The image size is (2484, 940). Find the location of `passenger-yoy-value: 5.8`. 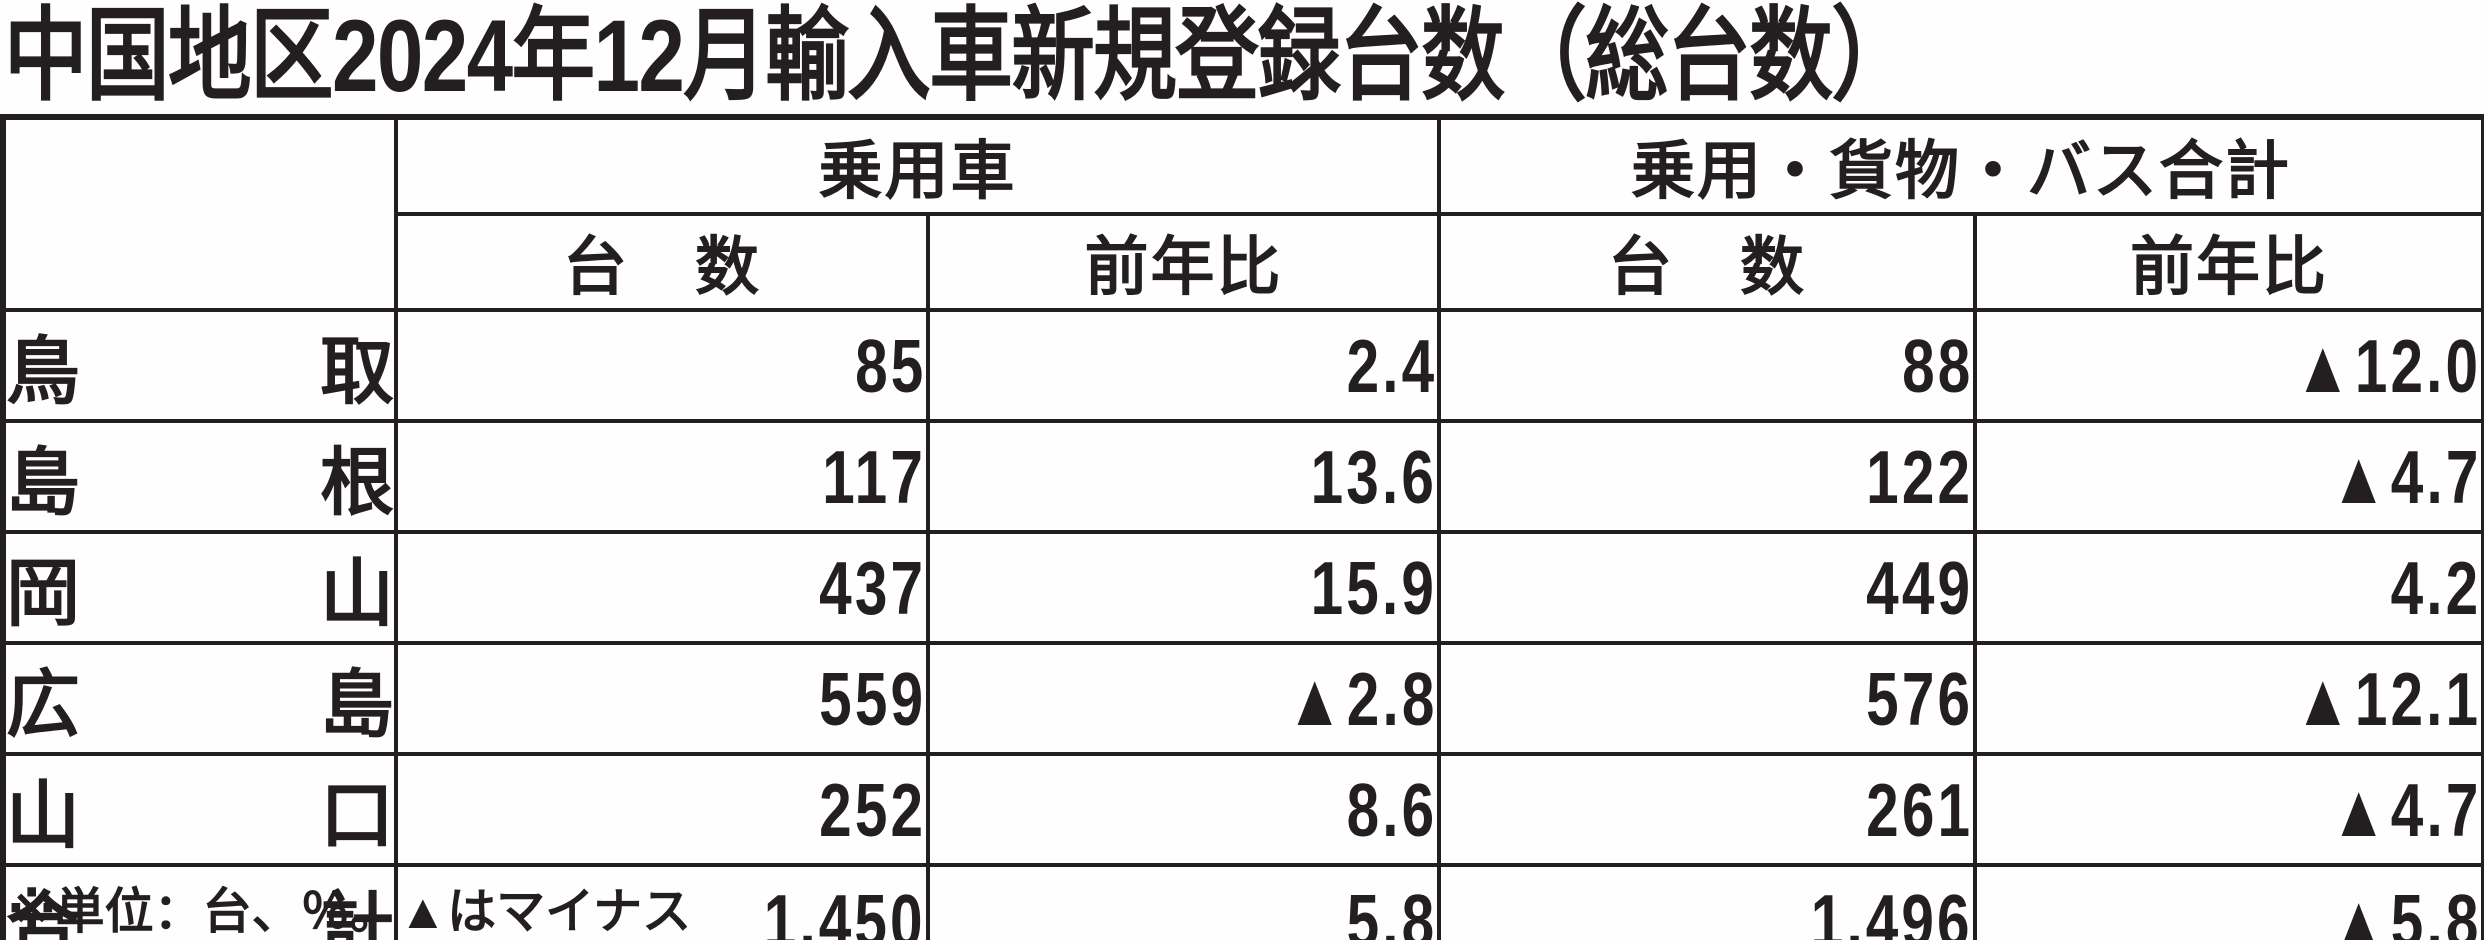

passenger-yoy-value: 5.8 is located at coordinates (1183, 901).